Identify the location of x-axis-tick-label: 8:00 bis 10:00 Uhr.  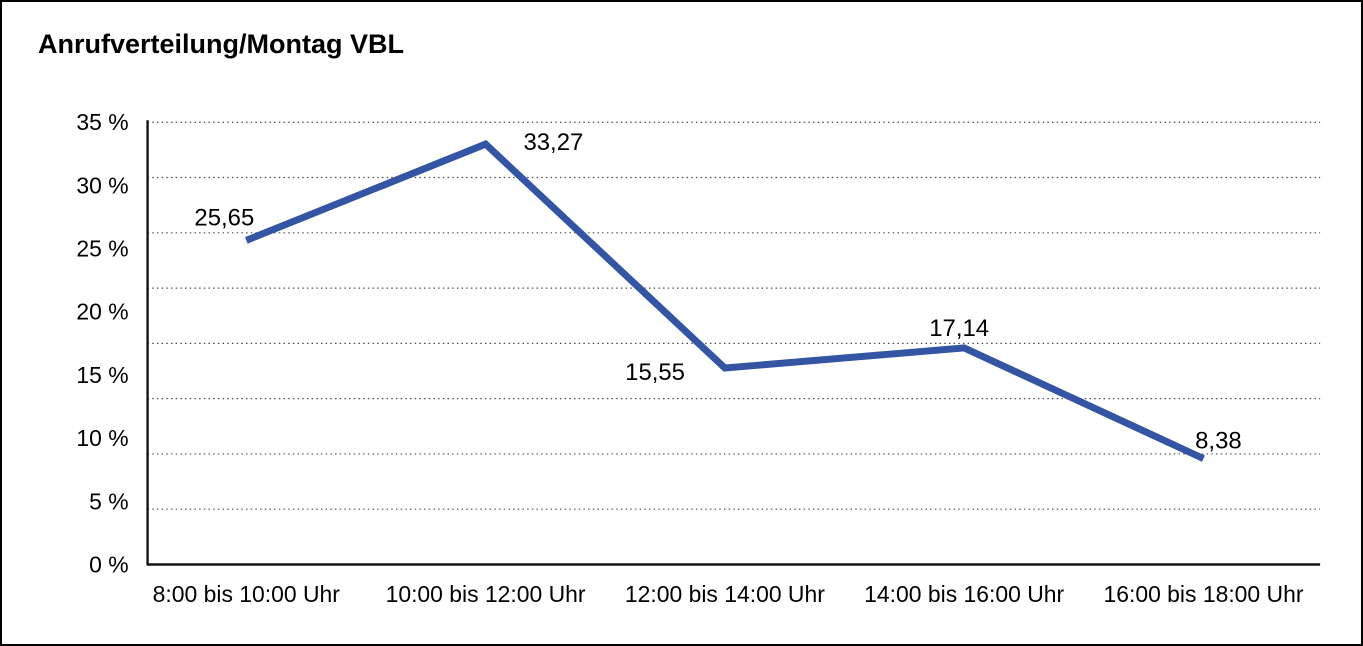
(247, 594).